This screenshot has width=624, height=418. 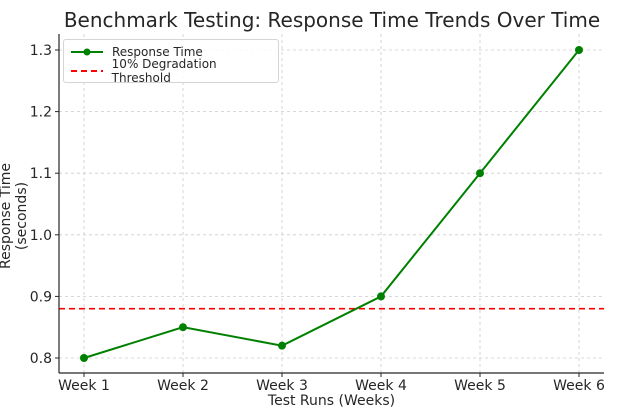 What do you see at coordinates (84, 386) in the screenshot?
I see `x-tick-label: Week 1` at bounding box center [84, 386].